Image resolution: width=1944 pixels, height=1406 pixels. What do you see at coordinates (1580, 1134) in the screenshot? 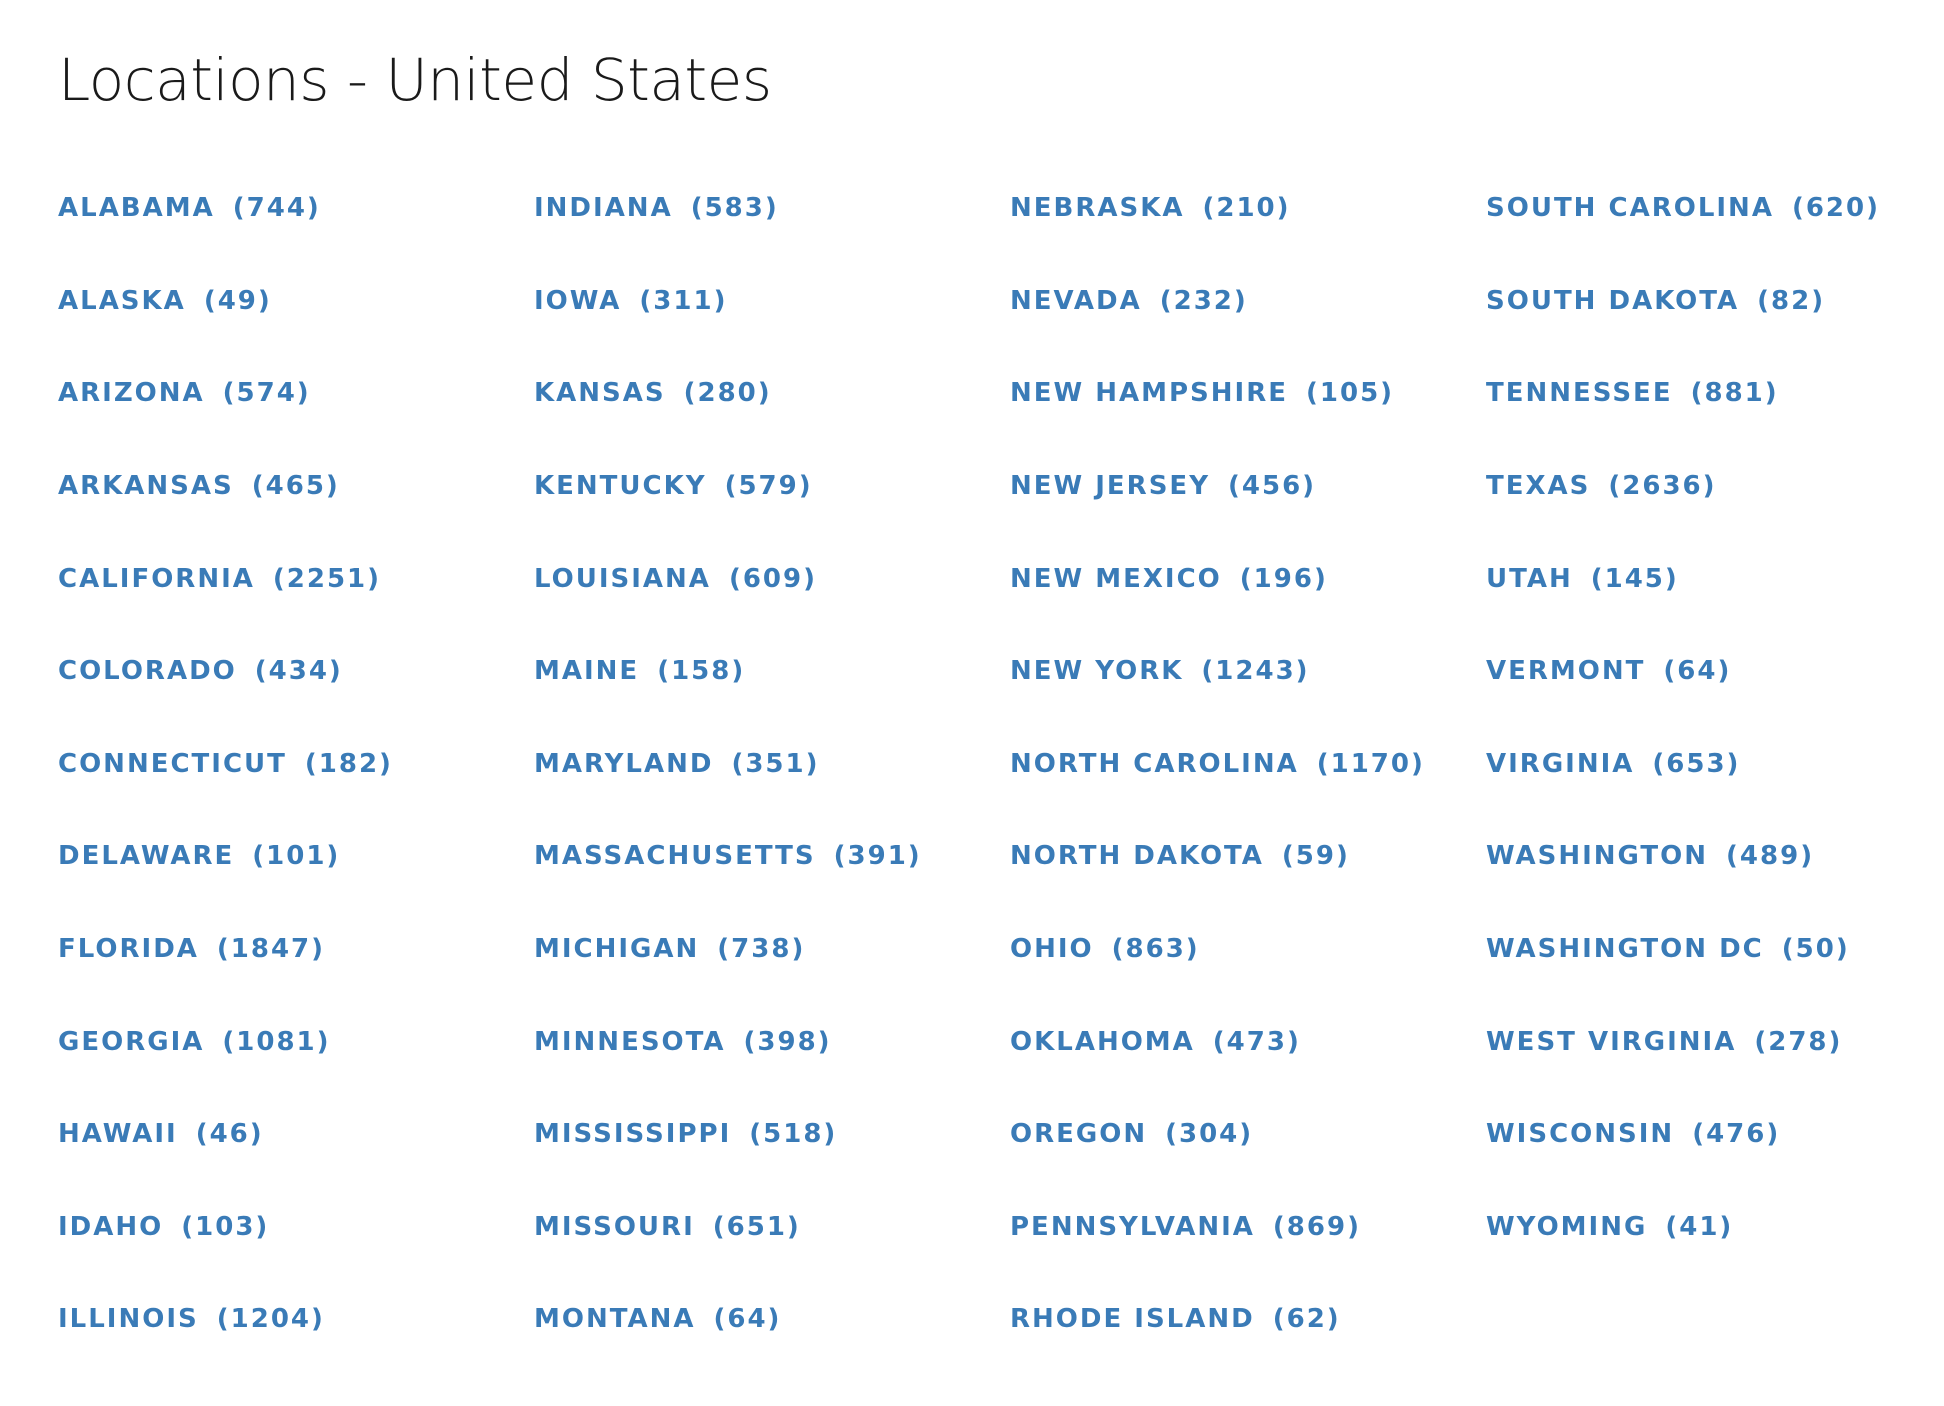
I see `state-name: WISCONSIN` at bounding box center [1580, 1134].